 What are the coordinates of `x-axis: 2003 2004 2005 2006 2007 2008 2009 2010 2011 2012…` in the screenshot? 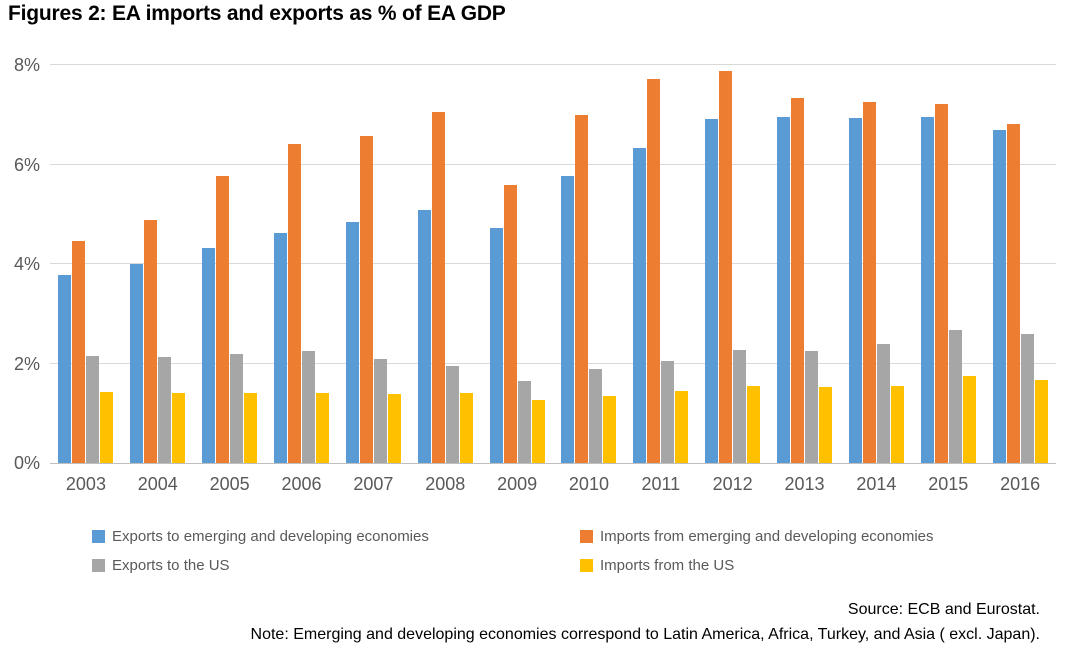 It's located at (553, 484).